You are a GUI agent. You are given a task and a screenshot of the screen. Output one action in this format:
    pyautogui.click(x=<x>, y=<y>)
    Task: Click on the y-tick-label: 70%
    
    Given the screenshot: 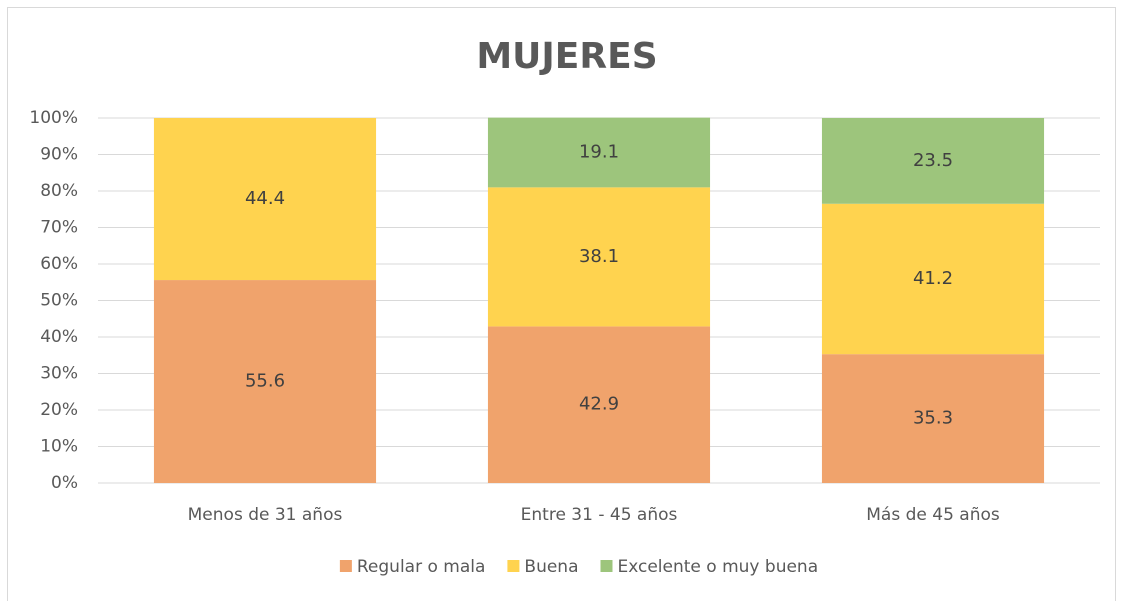 What is the action you would take?
    pyautogui.click(x=59, y=228)
    